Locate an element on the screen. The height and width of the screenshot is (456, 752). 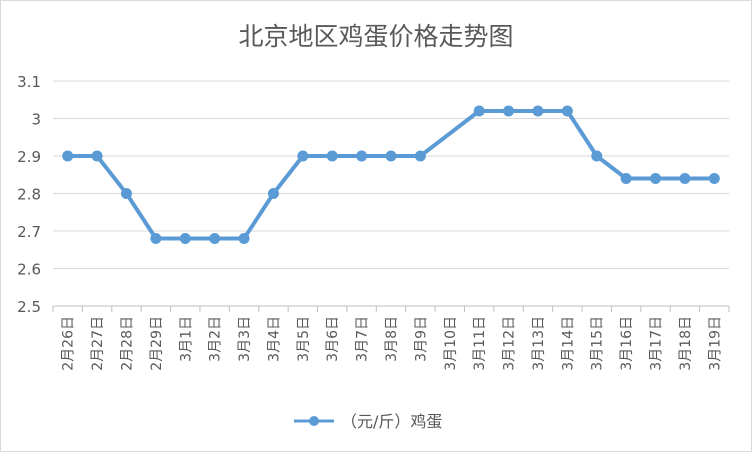
x-tick-label: 3月14日 is located at coordinates (568, 343).